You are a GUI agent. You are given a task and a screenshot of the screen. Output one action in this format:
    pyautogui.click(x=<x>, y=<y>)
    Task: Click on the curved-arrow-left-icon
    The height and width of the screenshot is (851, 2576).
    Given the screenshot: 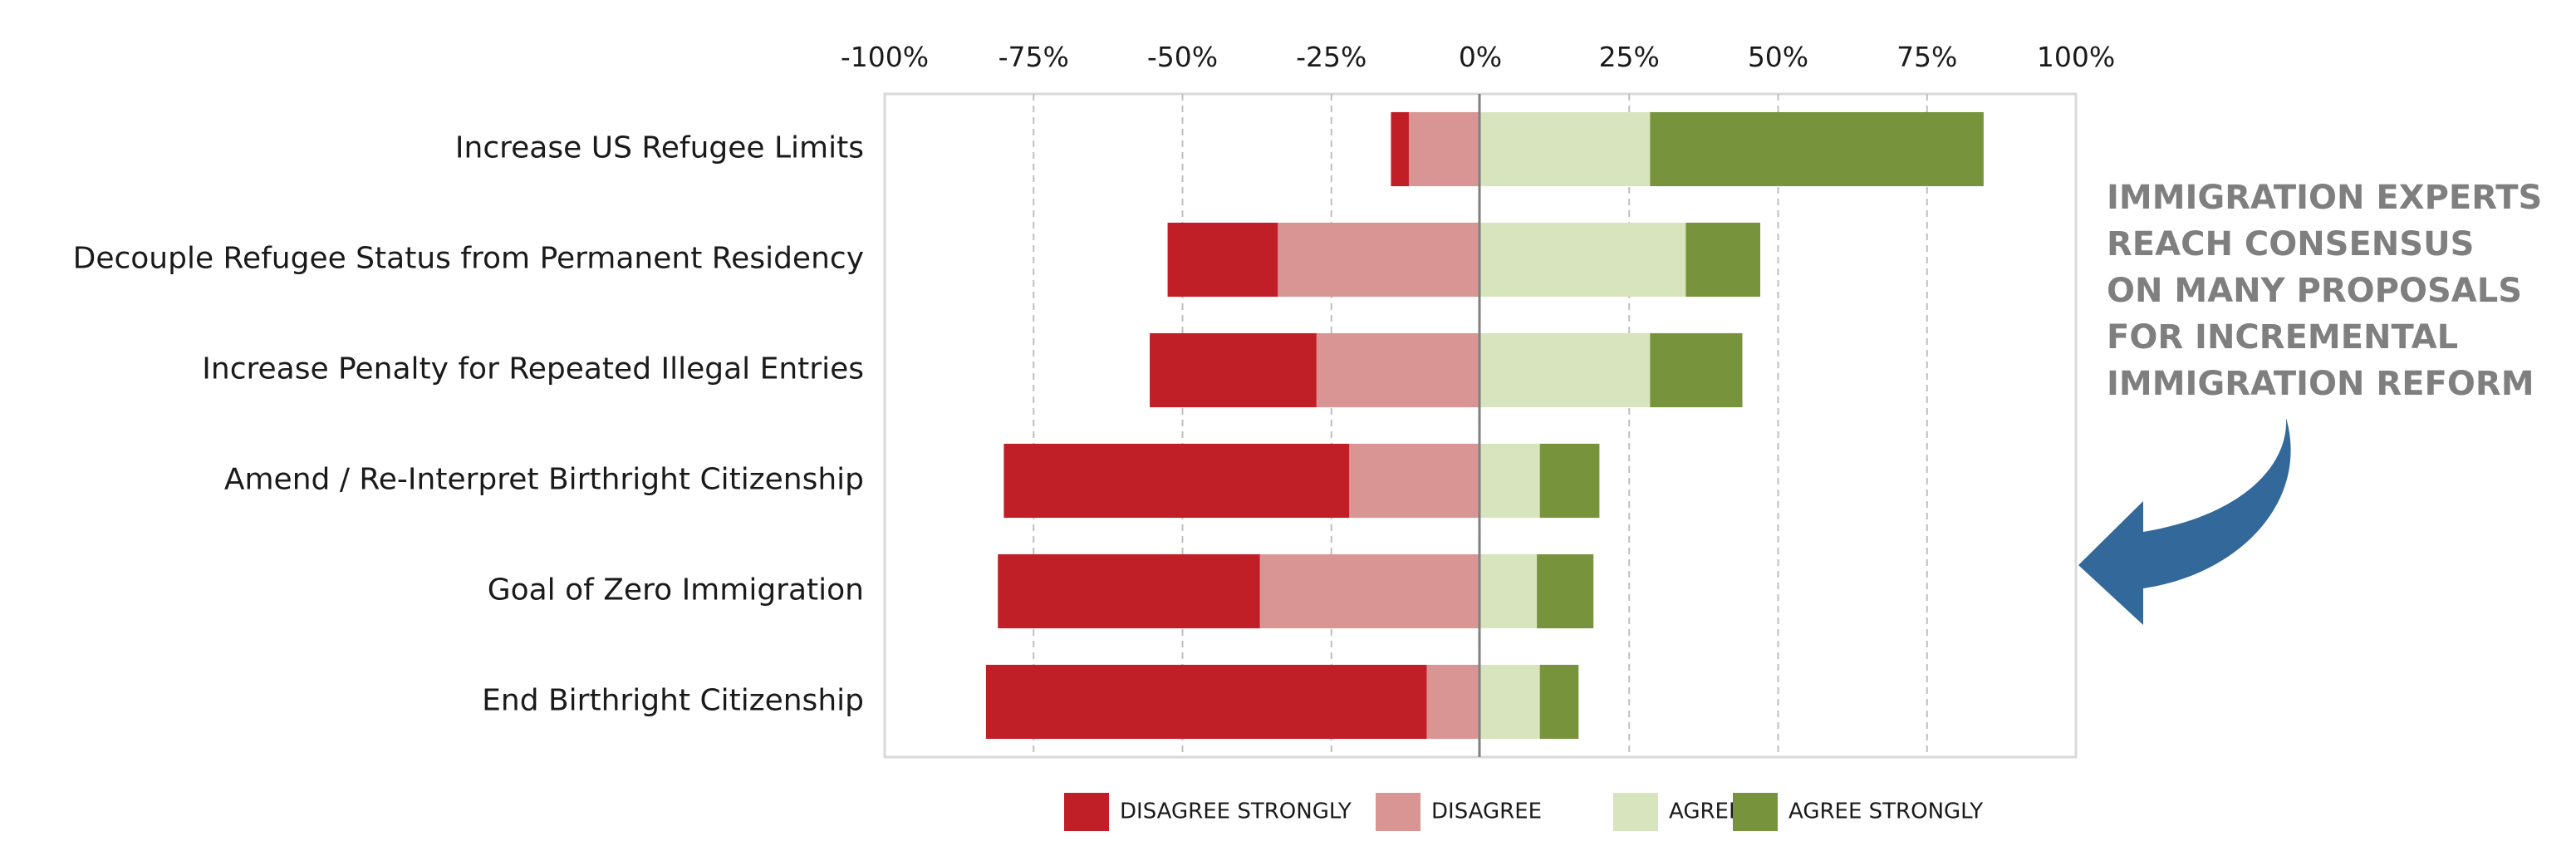 What is the action you would take?
    pyautogui.click(x=2184, y=521)
    